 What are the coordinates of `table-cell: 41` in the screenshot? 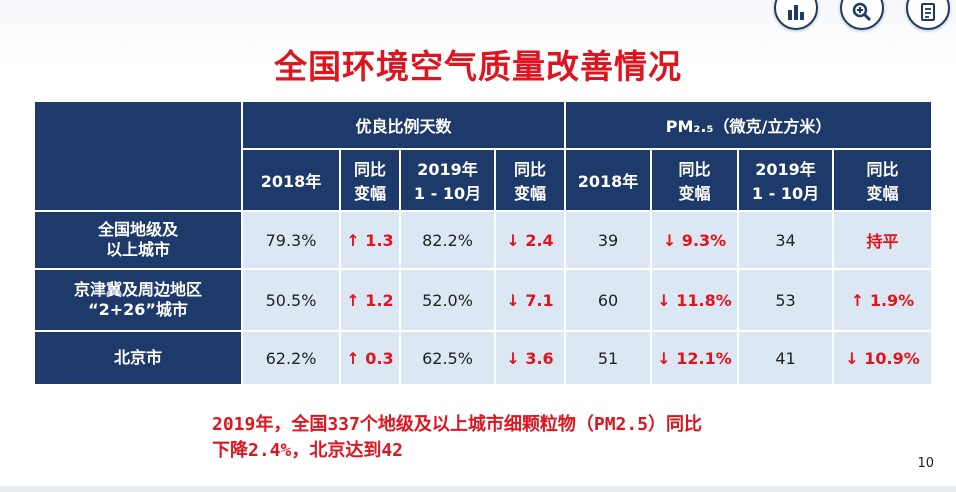 It's located at (786, 358).